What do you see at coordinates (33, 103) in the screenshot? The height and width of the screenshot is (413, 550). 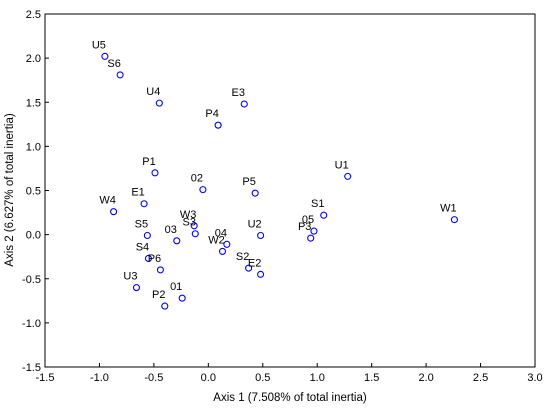 I see `y-tick-label: 1.5` at bounding box center [33, 103].